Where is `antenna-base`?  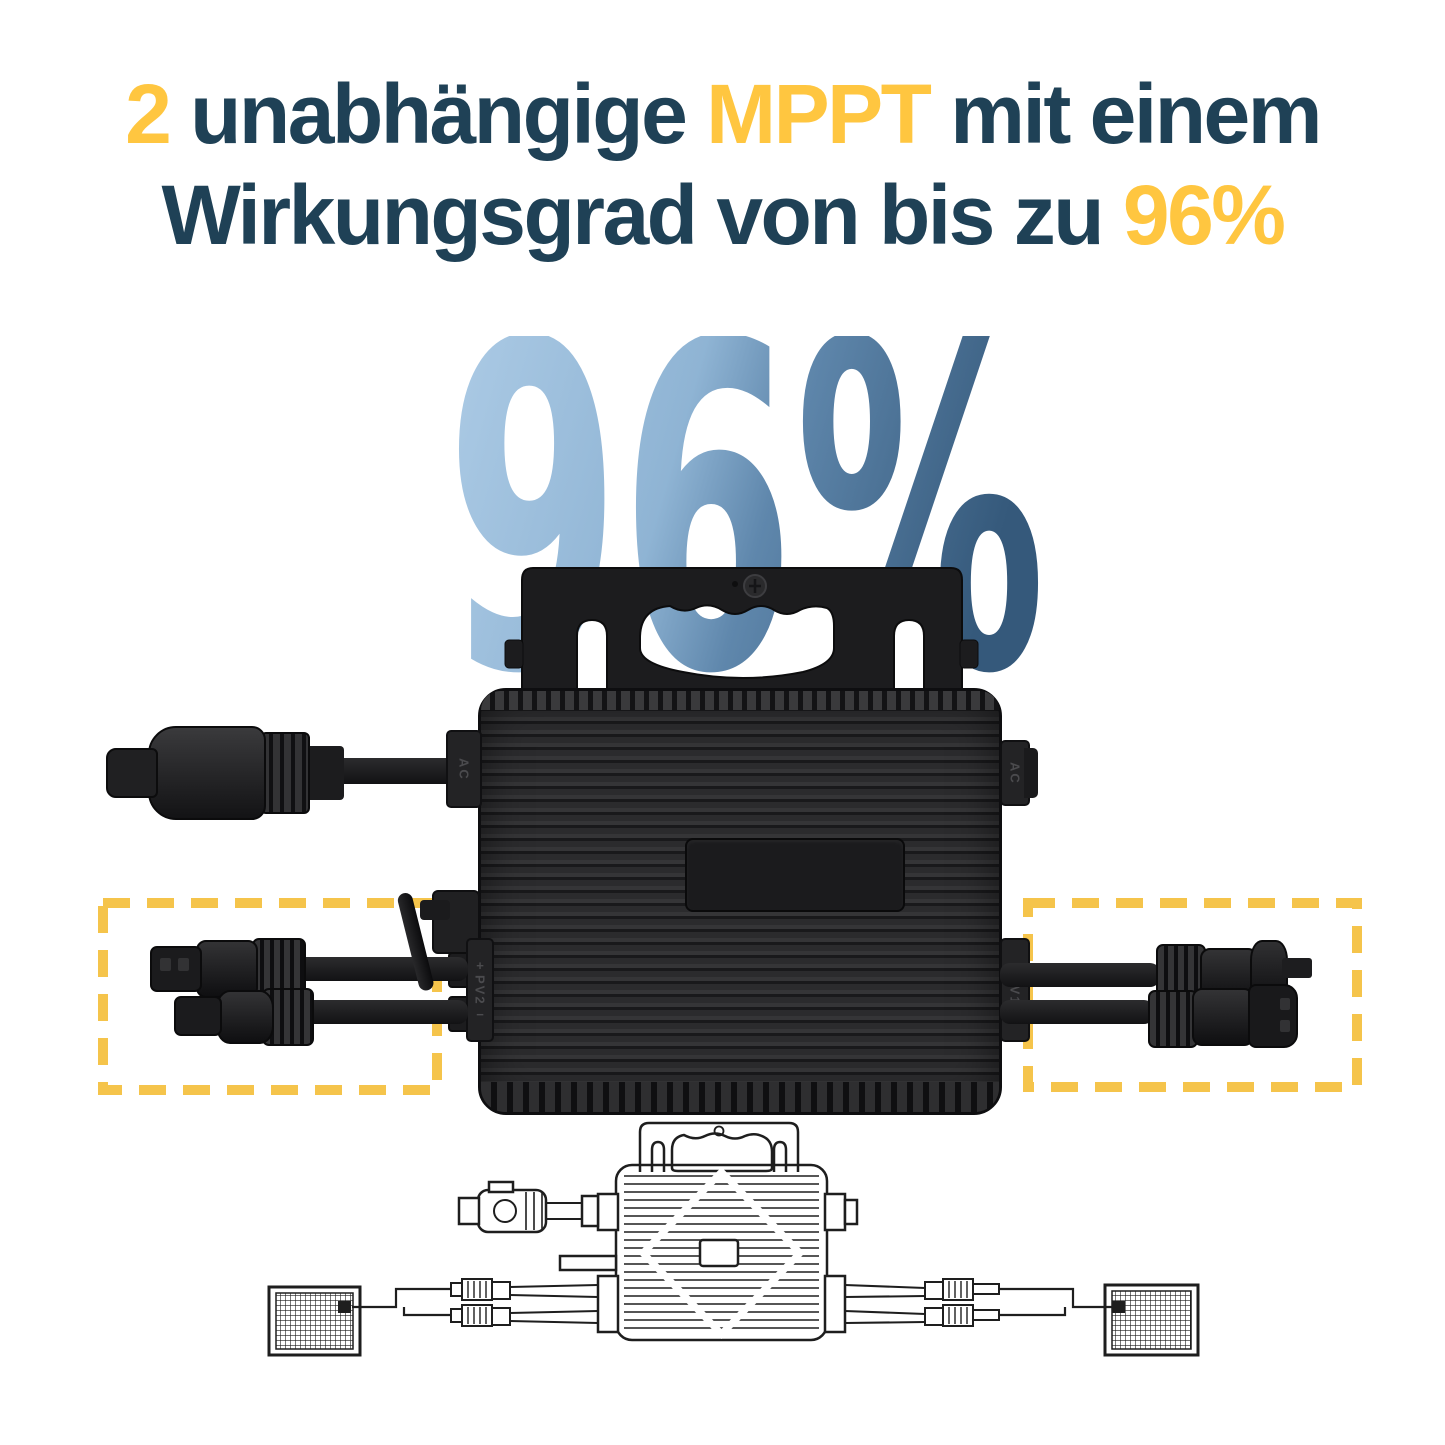 antenna-base is located at coordinates (435, 910).